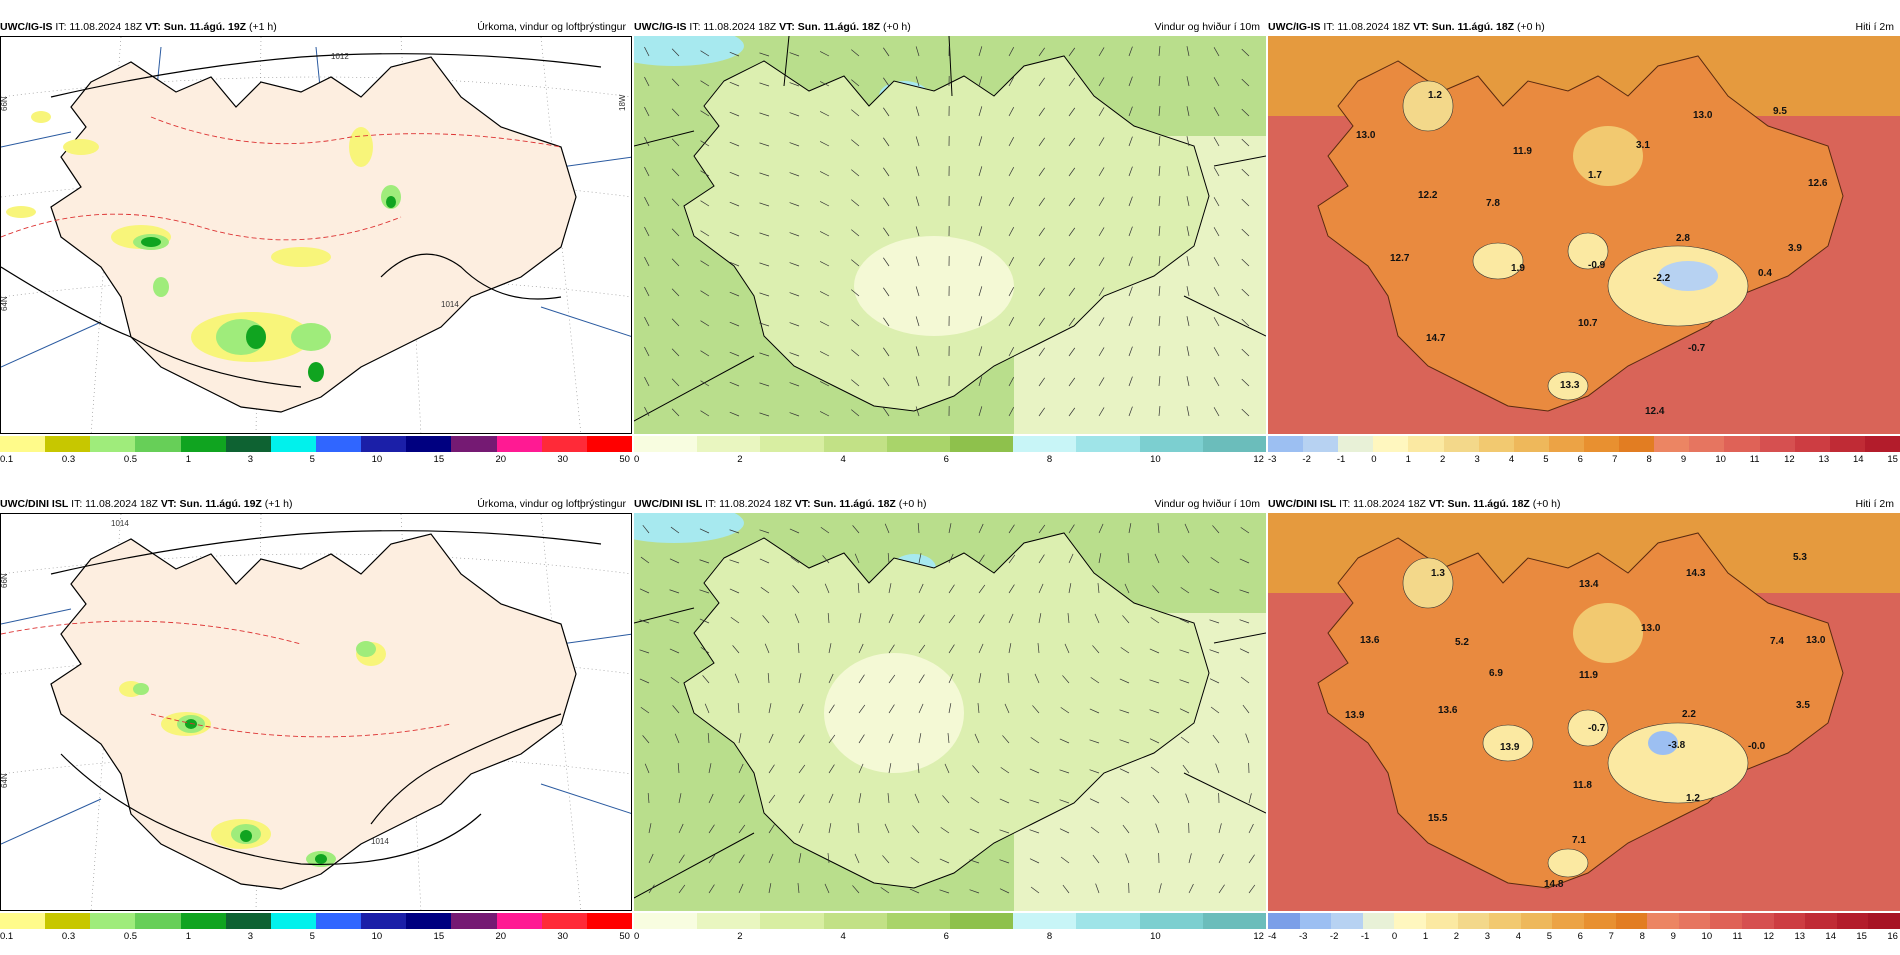 The width and height of the screenshot is (1900, 955). I want to click on temp-value-label: 1.3, so click(1438, 573).